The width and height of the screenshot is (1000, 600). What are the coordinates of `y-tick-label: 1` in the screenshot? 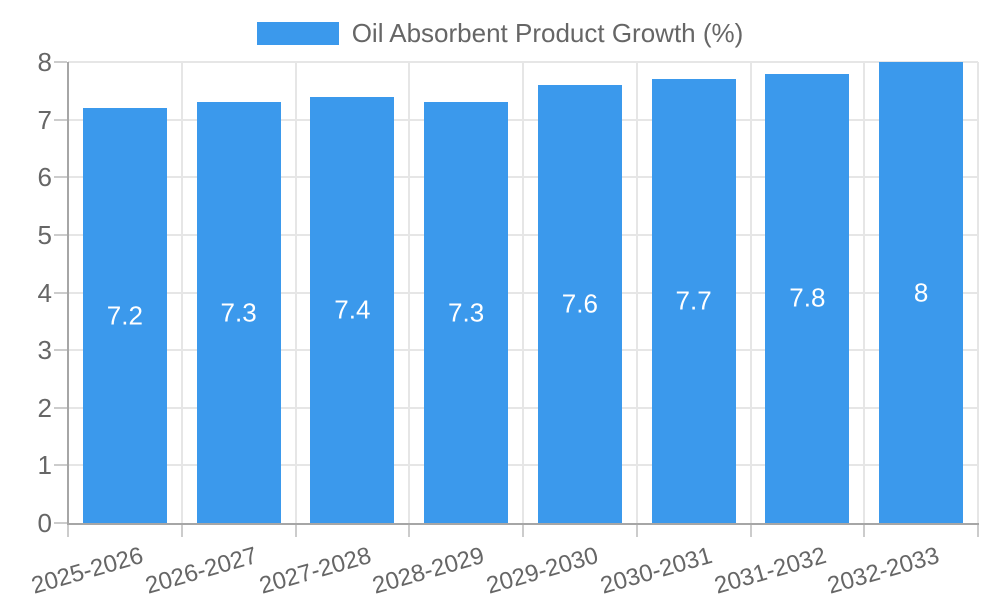 It's located at (44, 465).